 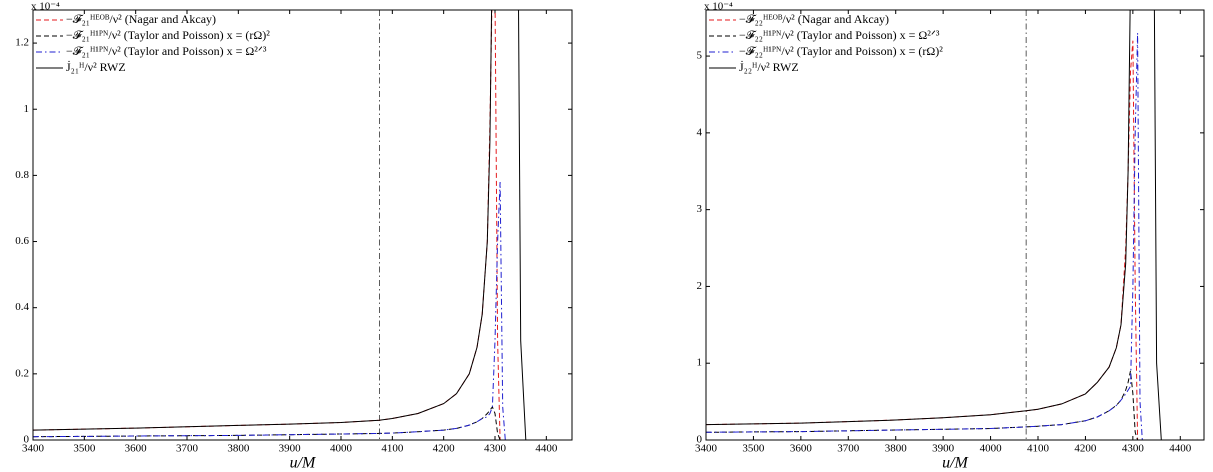 I want to click on legend-label: J̇₂₁ᴴ/ν² RWZ, so click(x=96, y=67).